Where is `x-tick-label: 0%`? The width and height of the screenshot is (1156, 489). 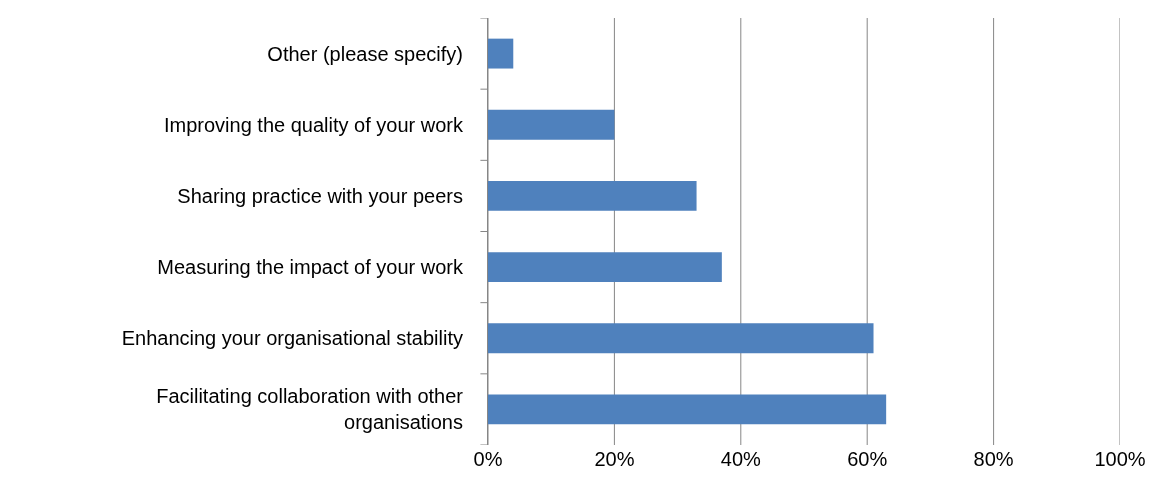
x-tick-label: 0% is located at coordinates (488, 459).